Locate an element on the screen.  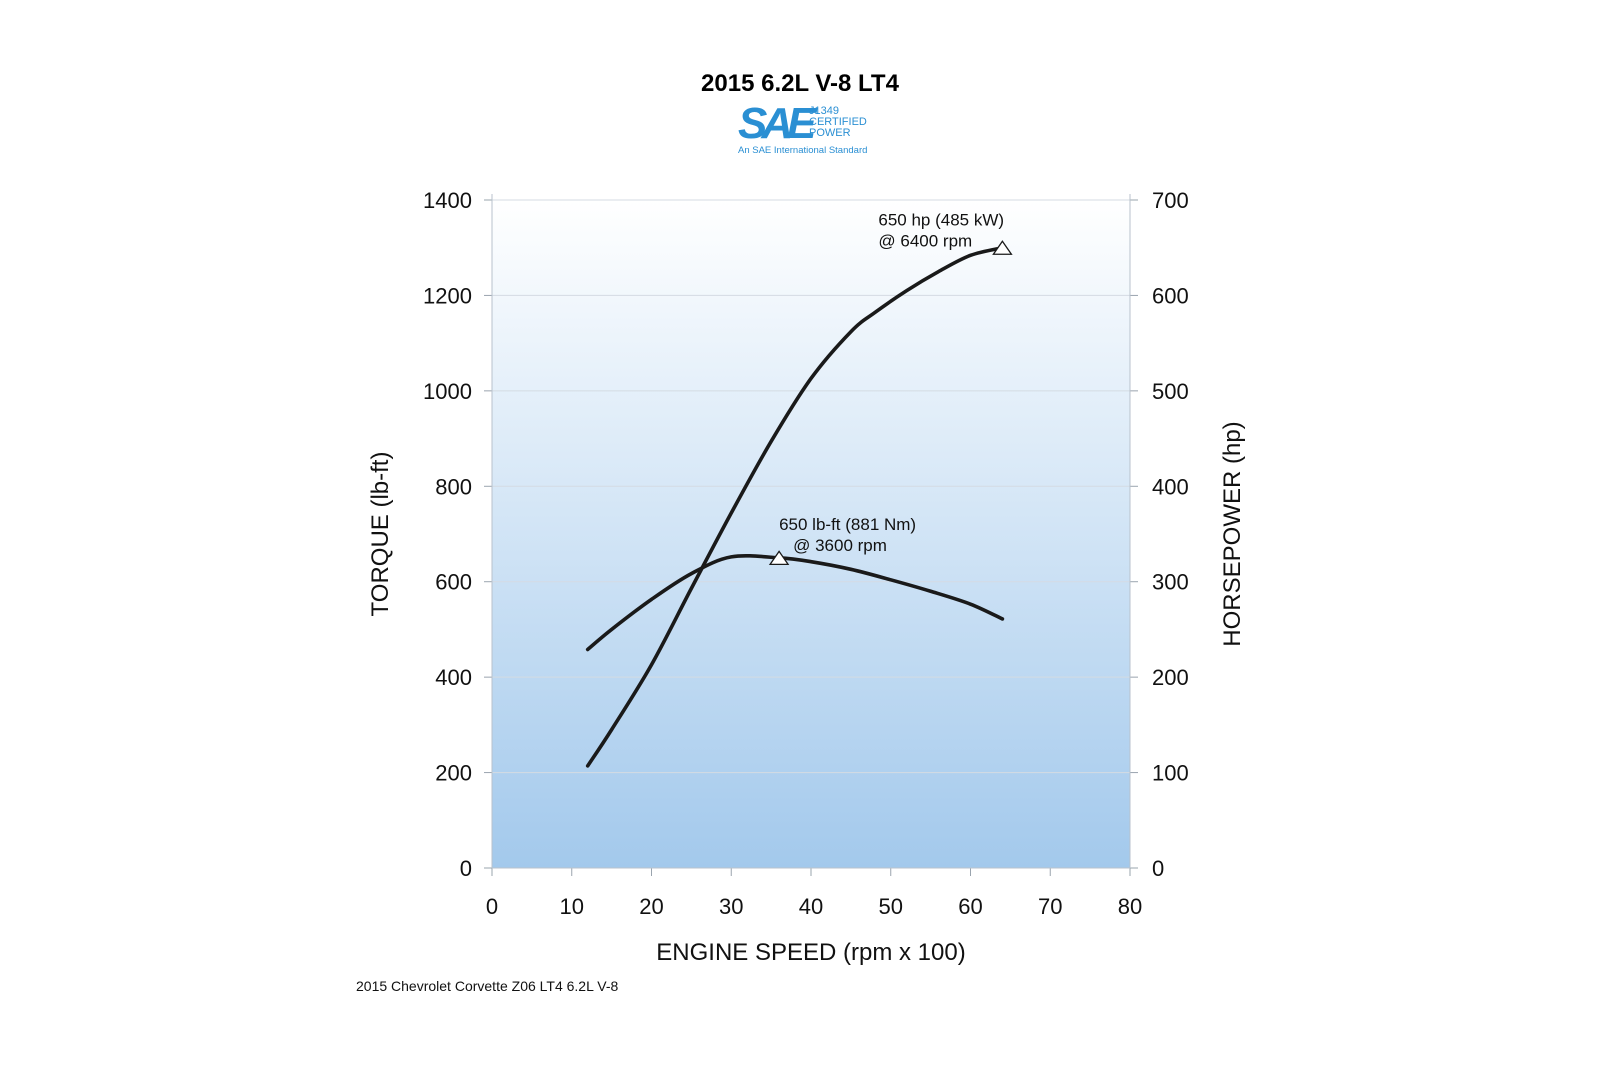
x-tick-label: 70 is located at coordinates (1050, 906).